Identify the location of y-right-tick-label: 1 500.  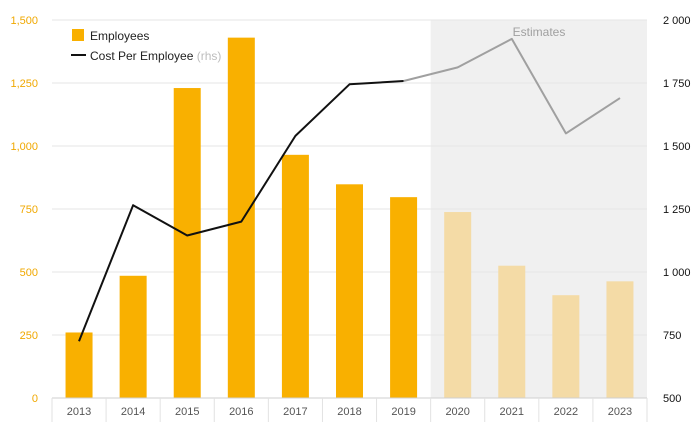
(677, 147).